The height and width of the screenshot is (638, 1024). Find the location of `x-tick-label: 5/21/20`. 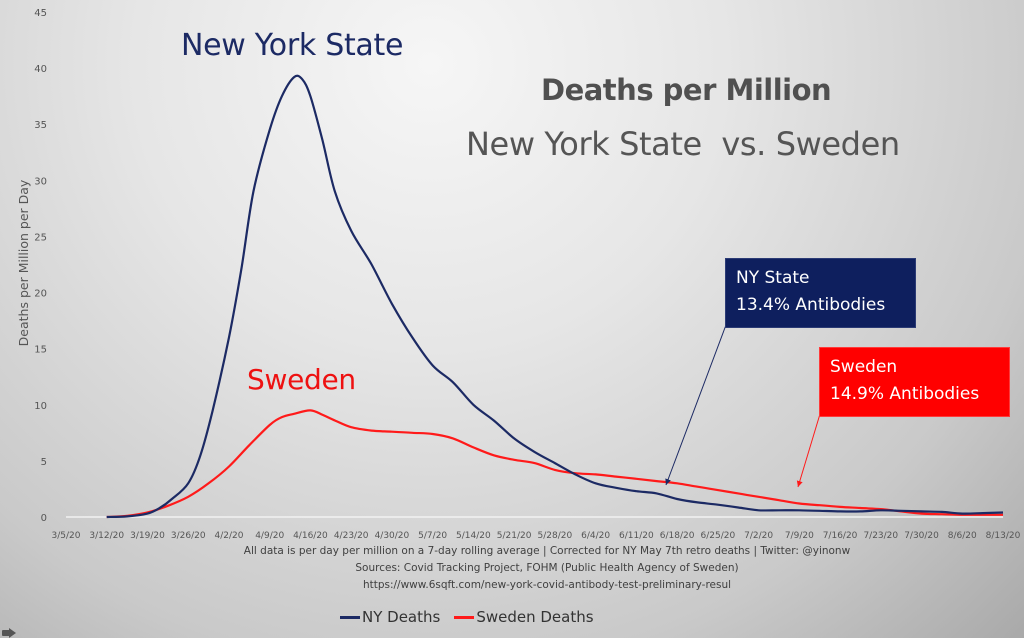

x-tick-label: 5/21/20 is located at coordinates (514, 536).